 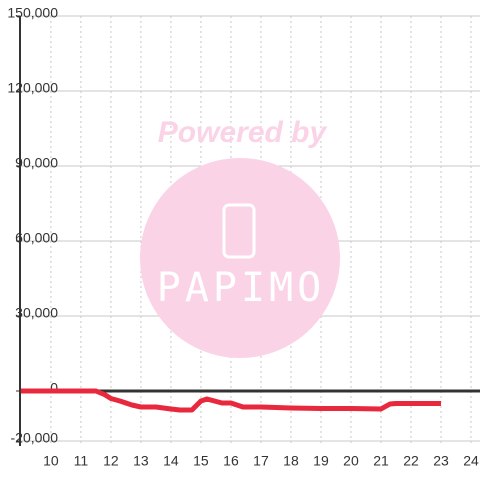 I want to click on watermark-text: Powered by, so click(x=243, y=132).